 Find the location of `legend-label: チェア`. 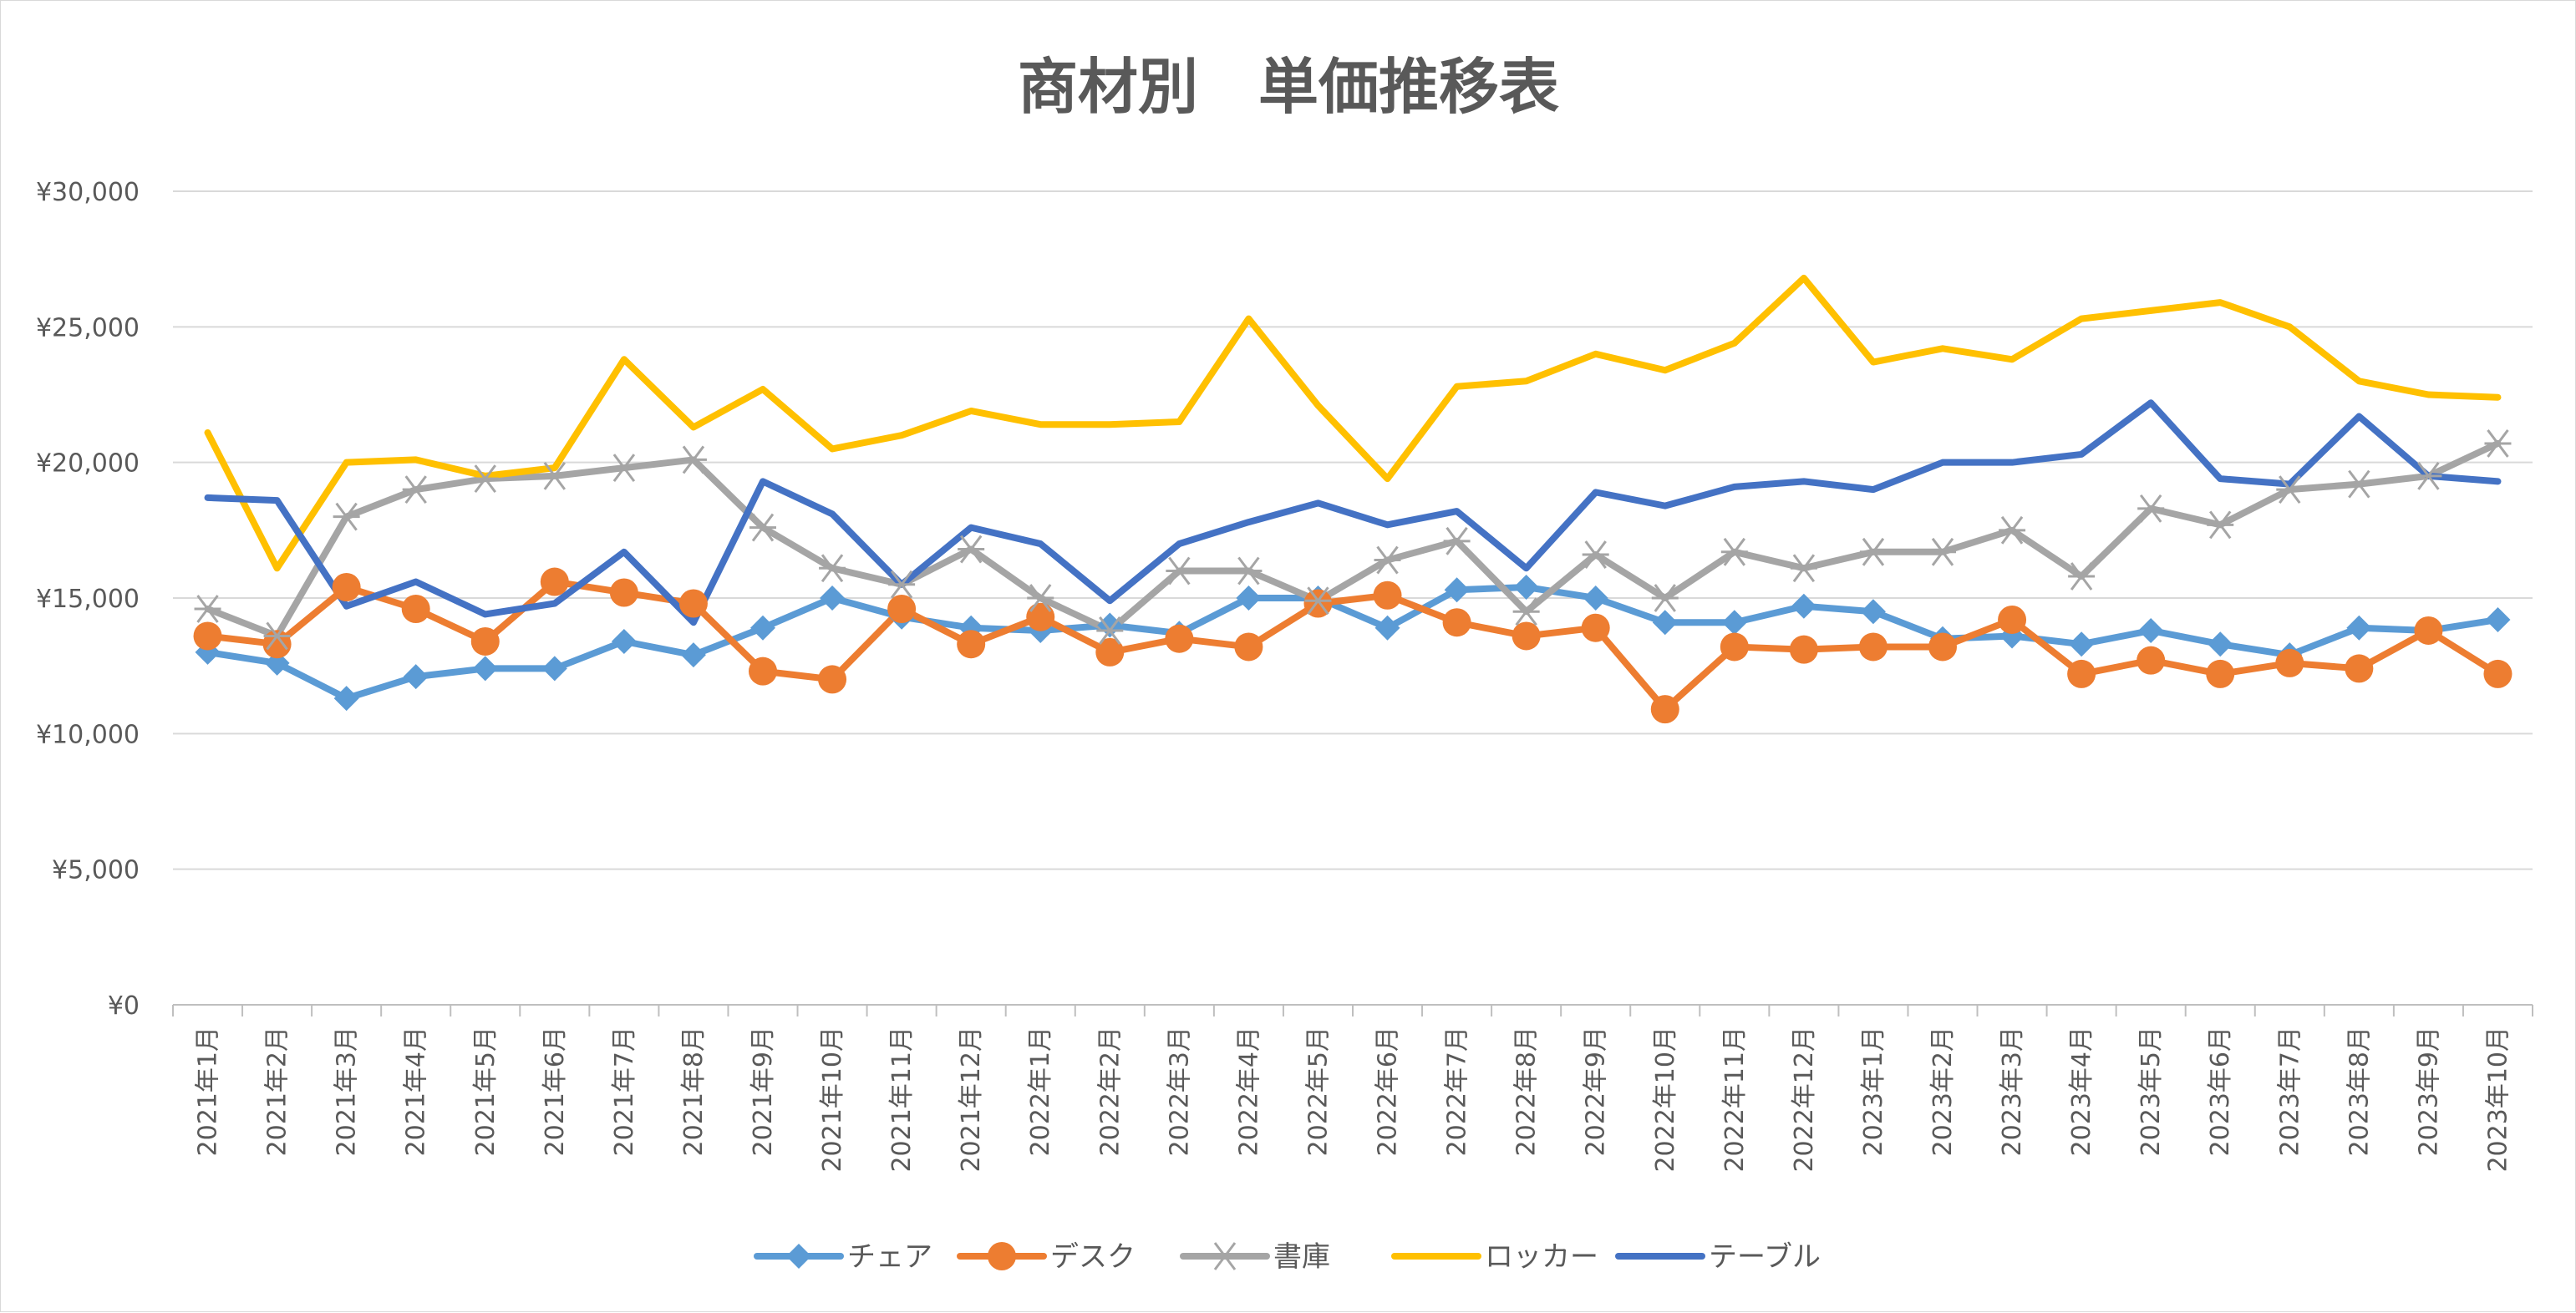

legend-label: チェア is located at coordinates (889, 1257).